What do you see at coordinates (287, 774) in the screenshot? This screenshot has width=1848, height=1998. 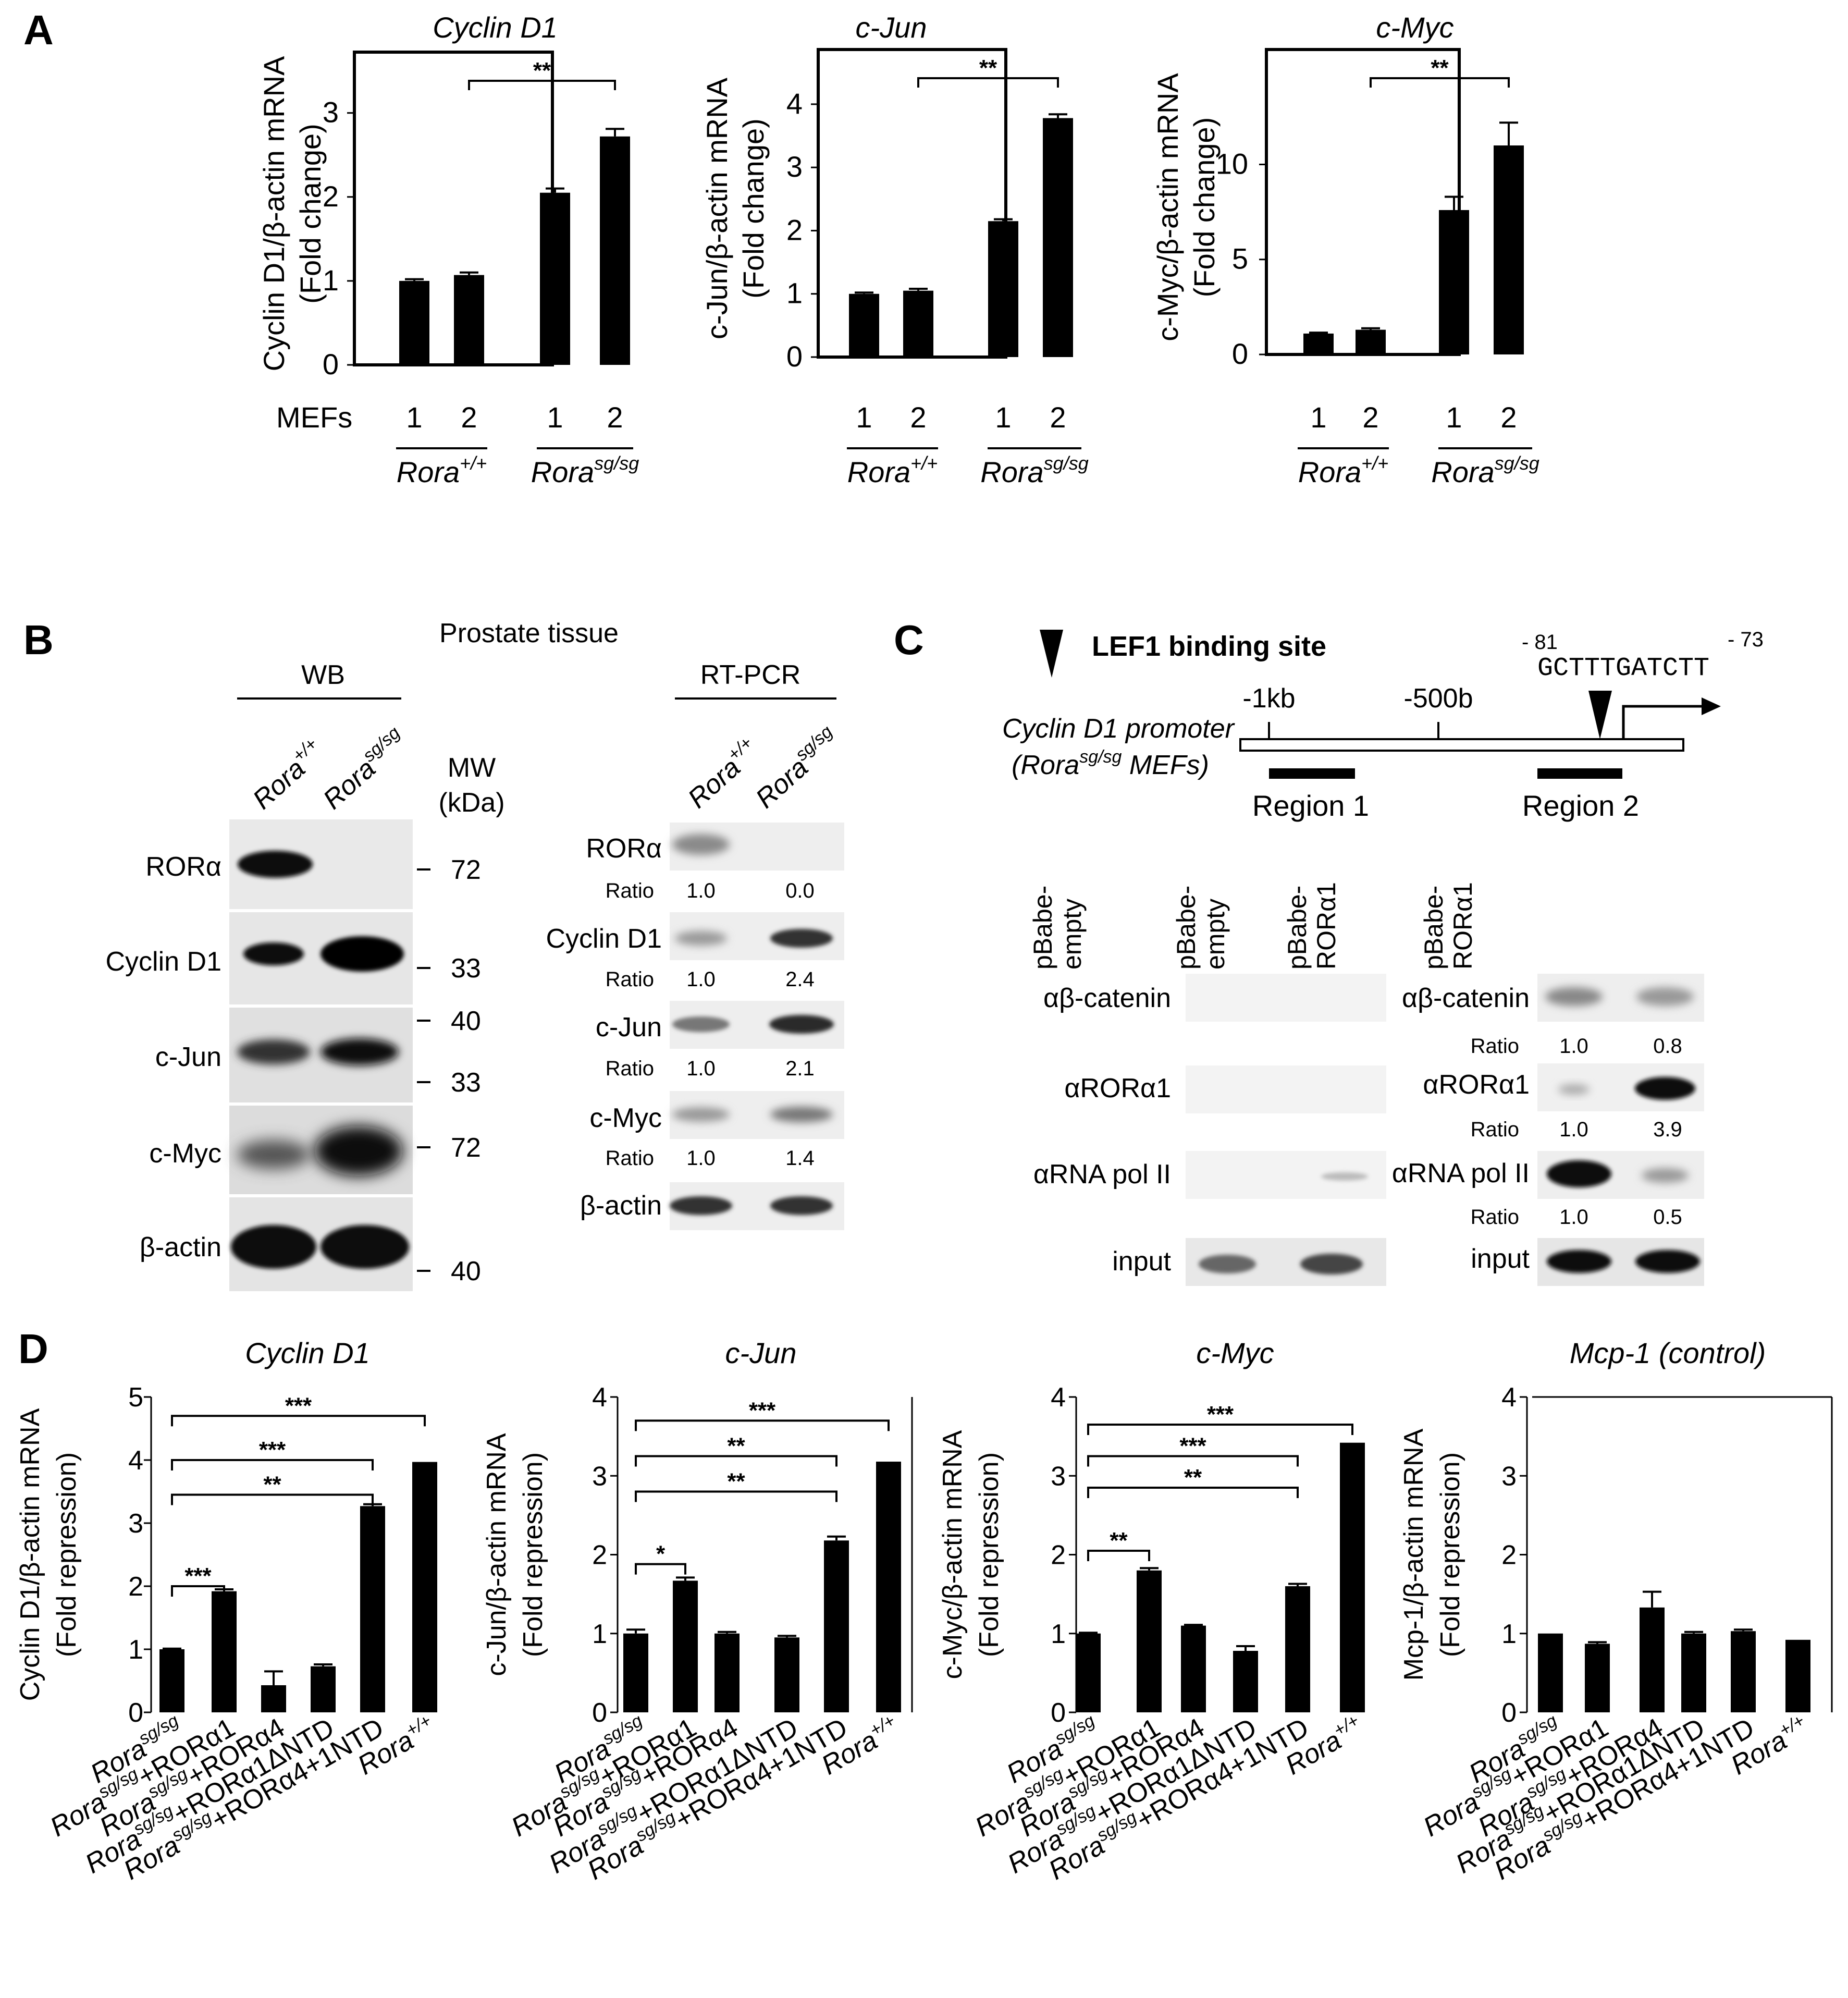 I see `wb-lane-wt: Rora+/+` at bounding box center [287, 774].